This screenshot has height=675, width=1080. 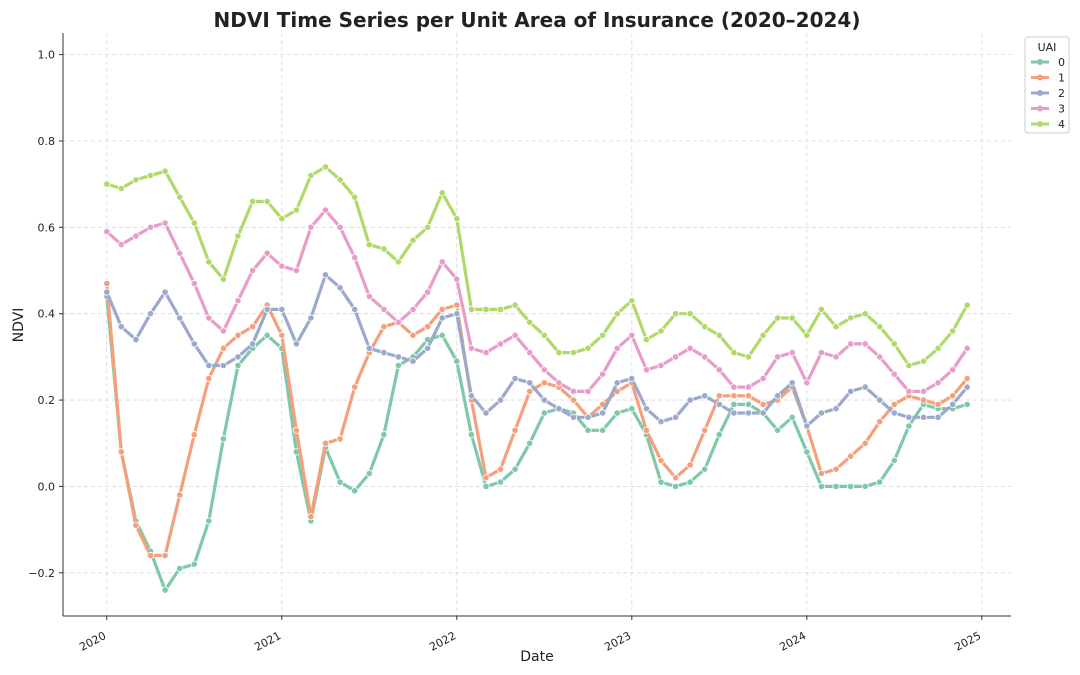 I want to click on x-tick-label: 2024, so click(x=792, y=641).